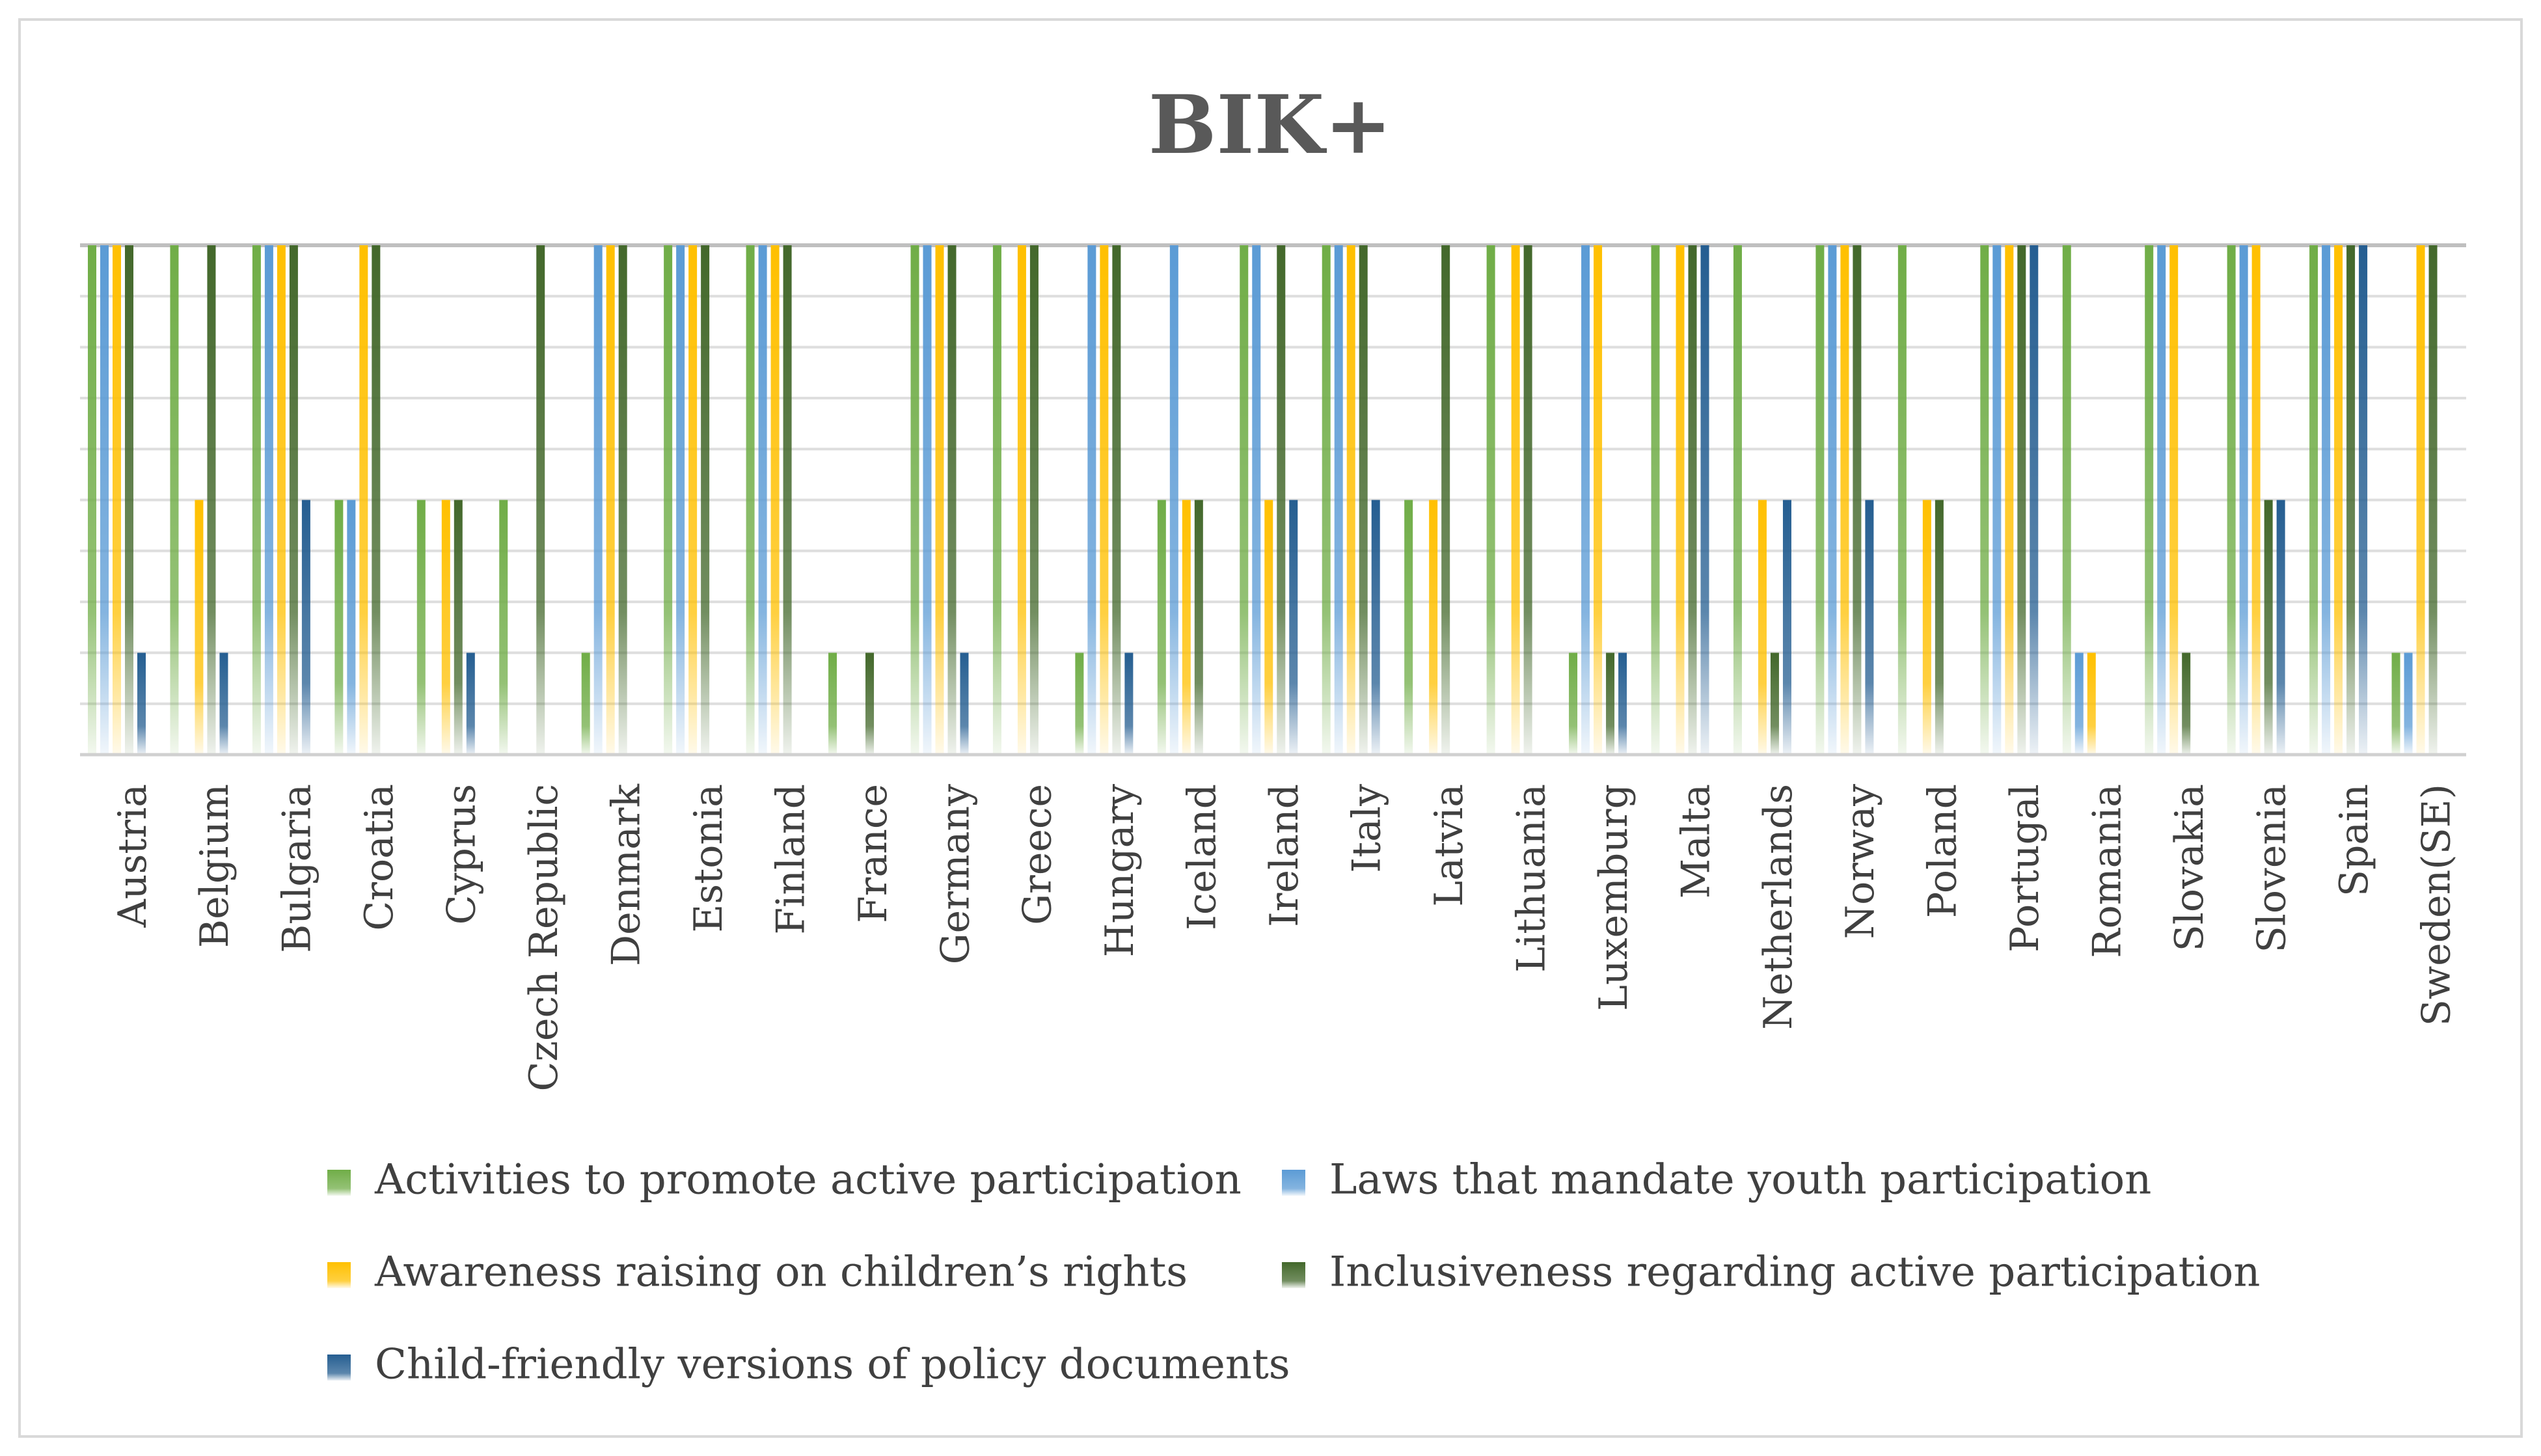 This screenshot has width=2541, height=1456. What do you see at coordinates (708, 858) in the screenshot?
I see `tick-label-estonia: Estonia` at bounding box center [708, 858].